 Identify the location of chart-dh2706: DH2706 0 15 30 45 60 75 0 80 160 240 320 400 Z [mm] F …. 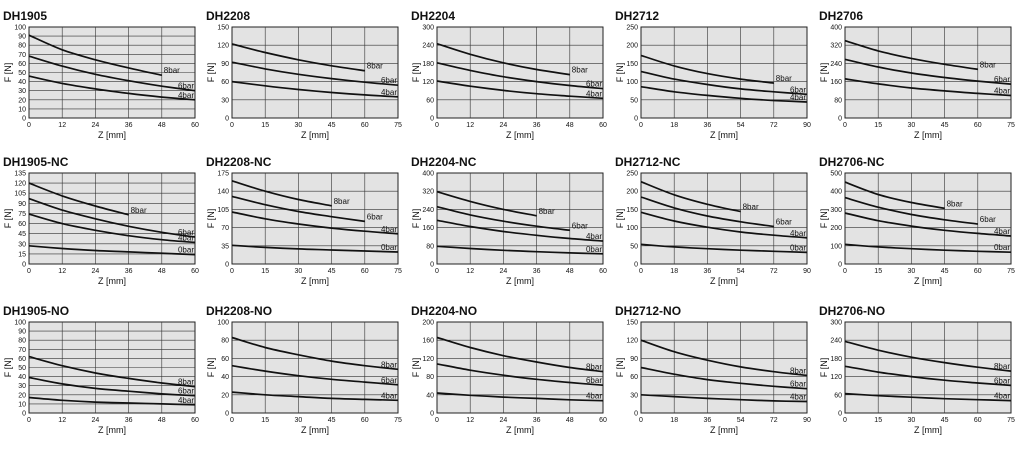
(917, 74).